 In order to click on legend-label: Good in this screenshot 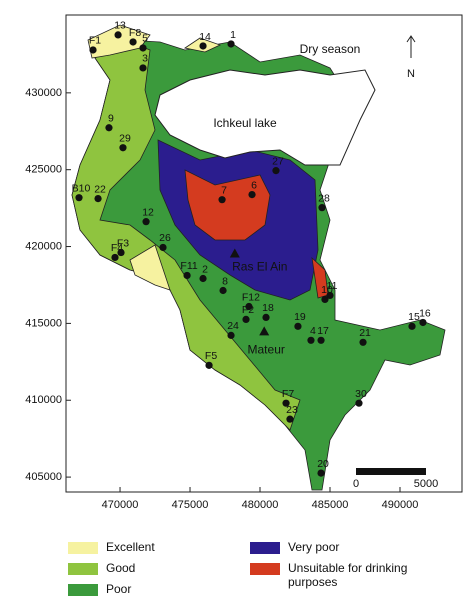, I will do `click(121, 568)`.